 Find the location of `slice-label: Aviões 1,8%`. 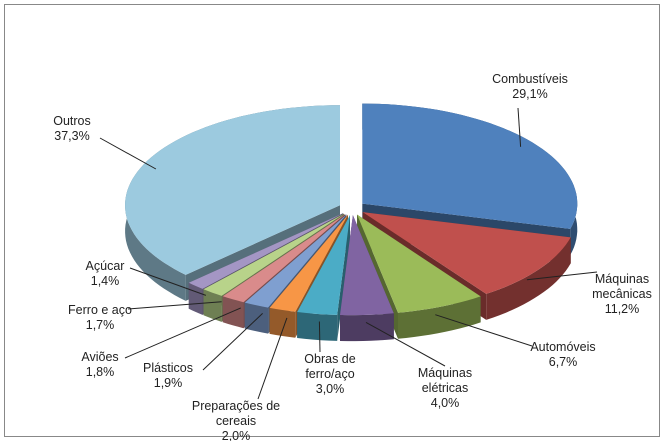

slice-label: Aviões 1,8% is located at coordinates (99, 365).